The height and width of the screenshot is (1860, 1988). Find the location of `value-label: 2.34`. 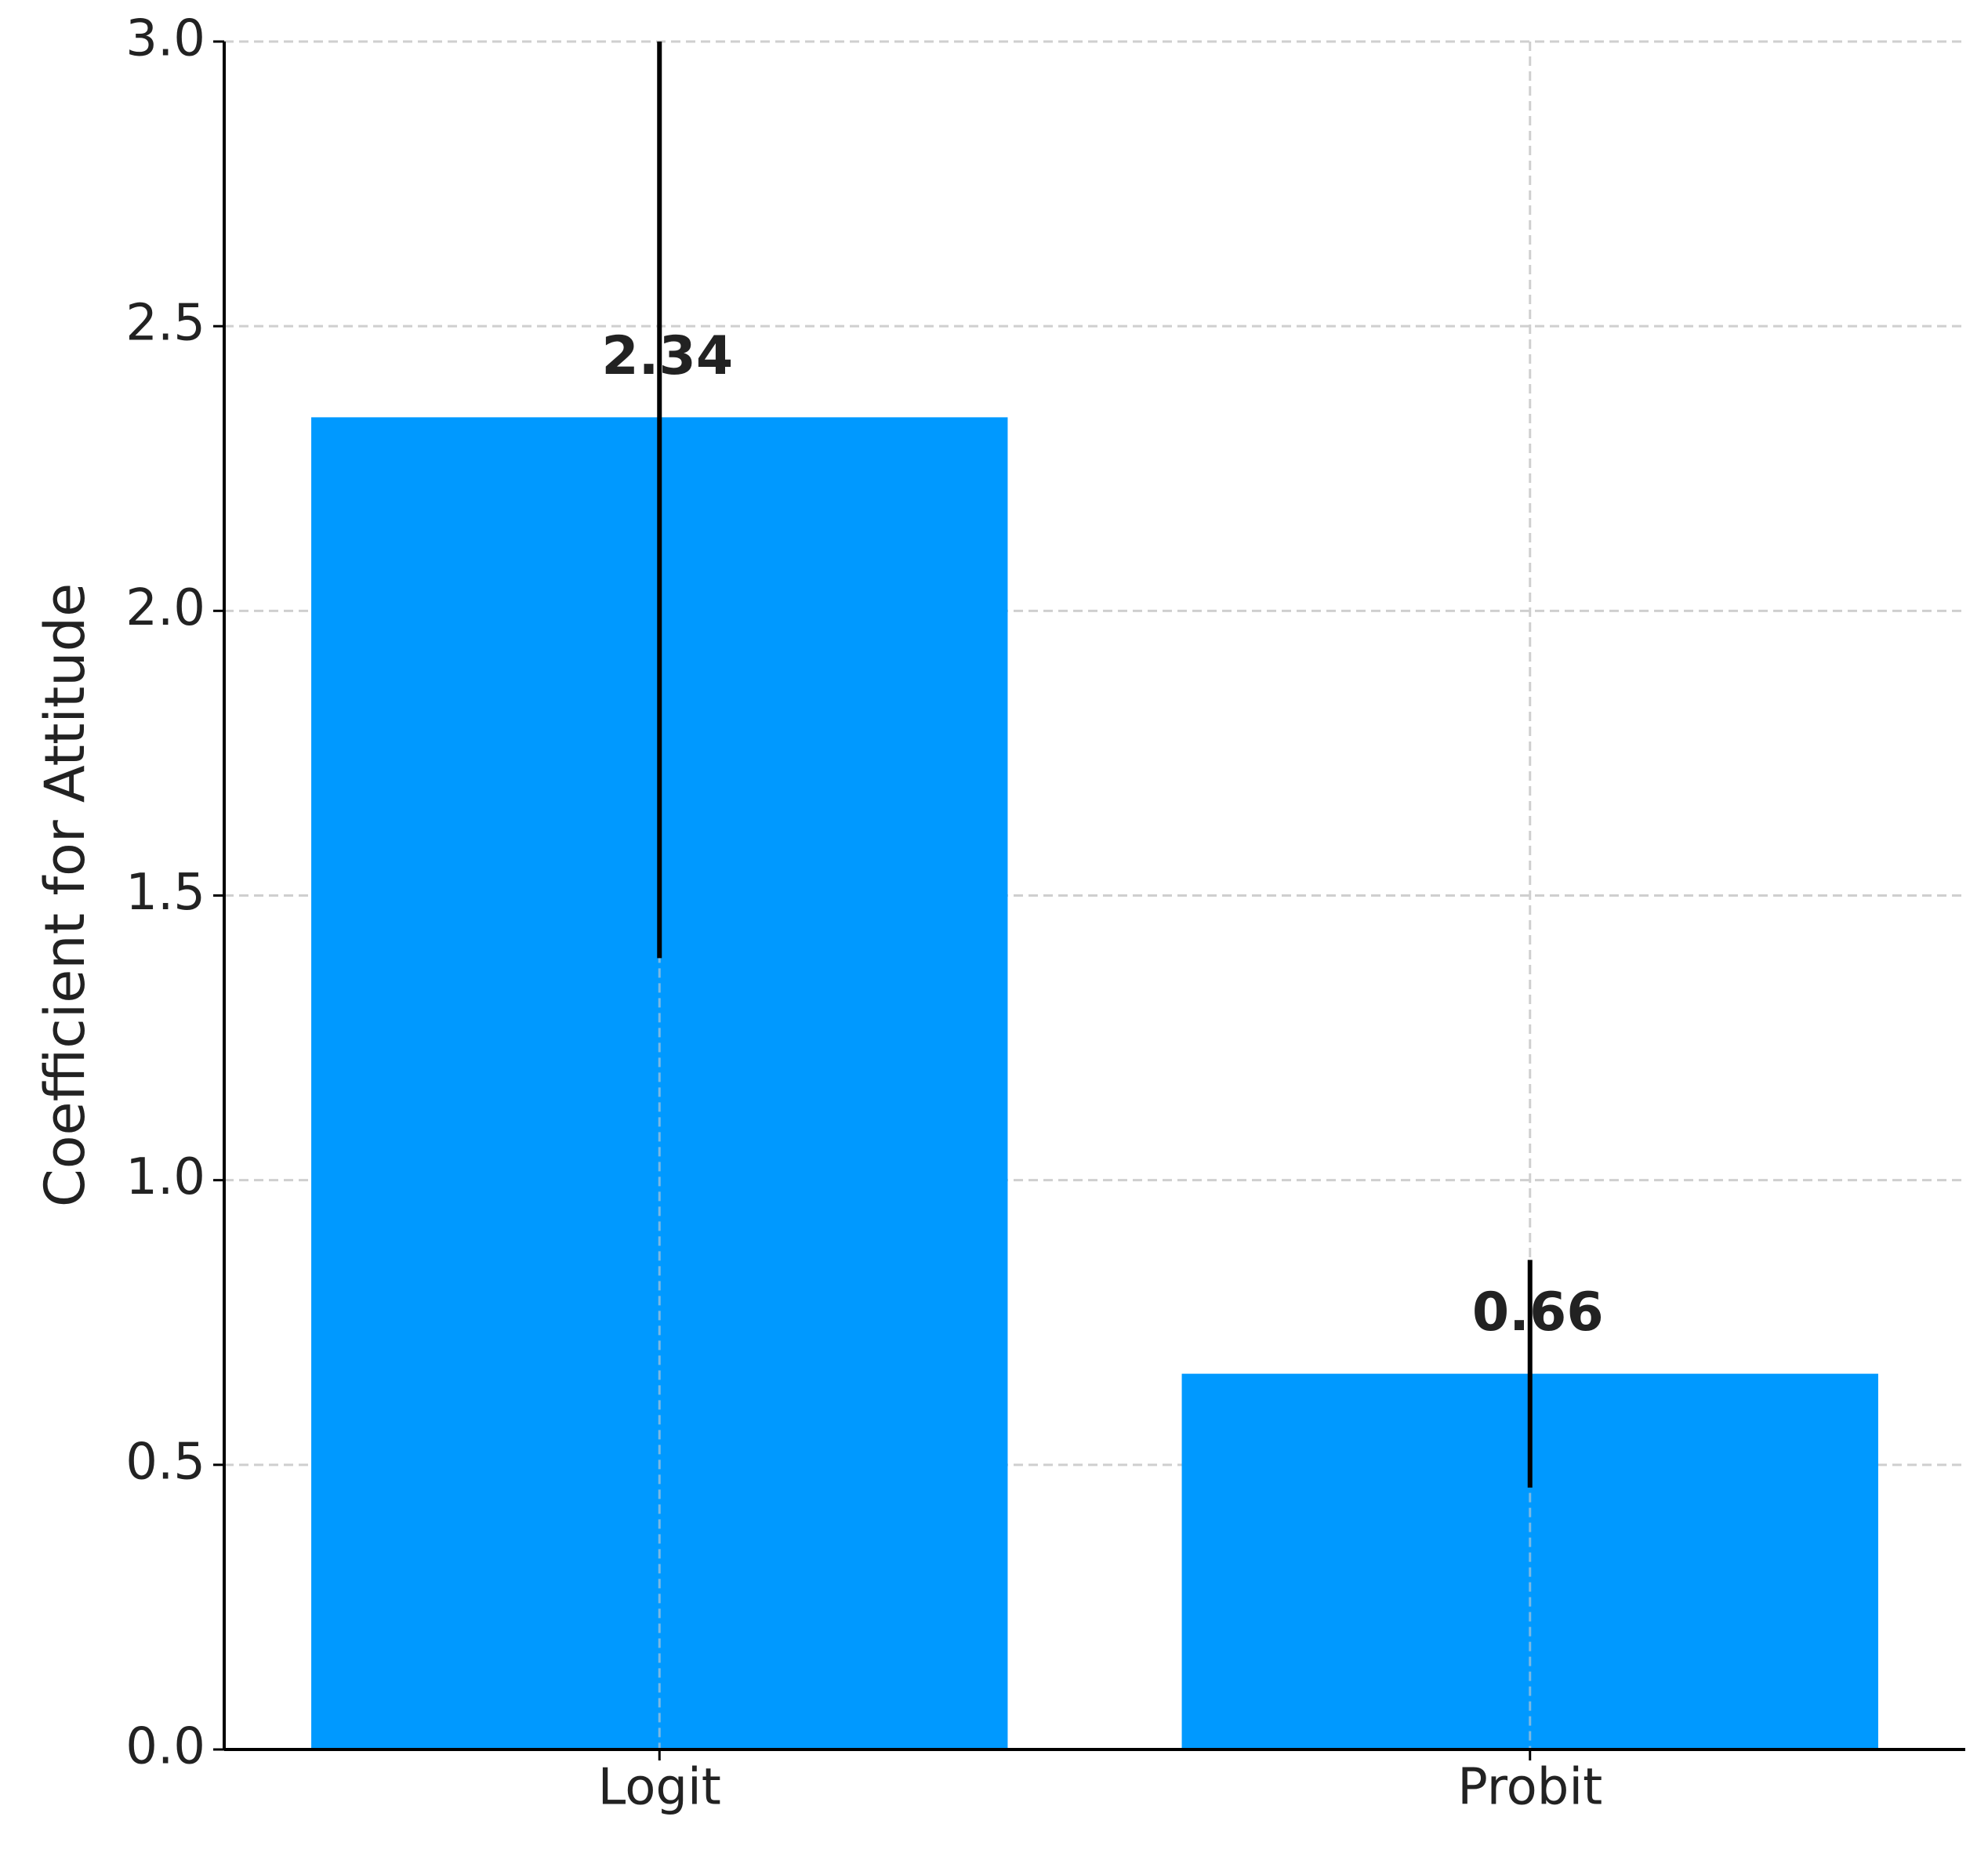

value-label: 2.34 is located at coordinates (667, 356).